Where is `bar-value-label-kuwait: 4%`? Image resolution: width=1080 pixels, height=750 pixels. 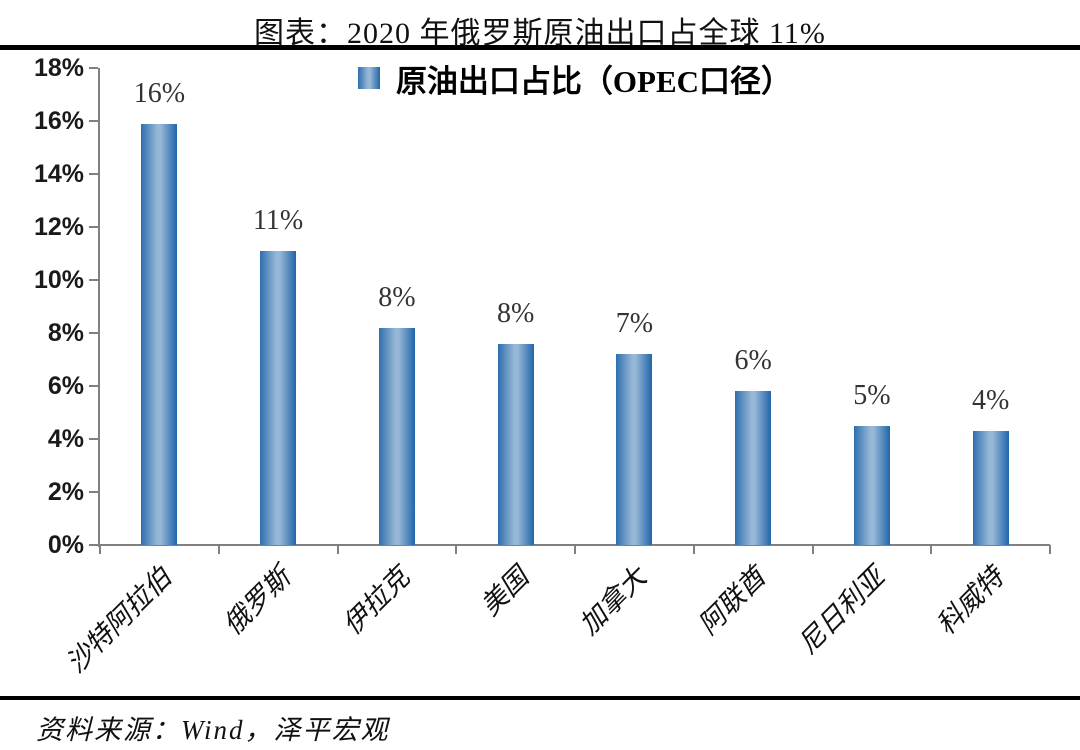 bar-value-label-kuwait: 4% is located at coordinates (990, 401).